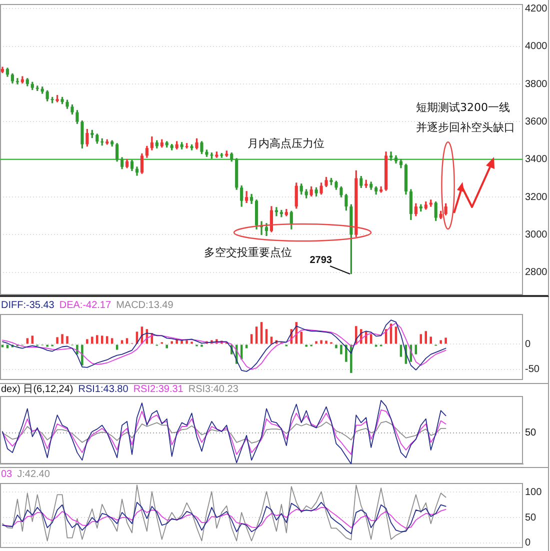  I want to click on y-tick-label: 3000, so click(536, 234).